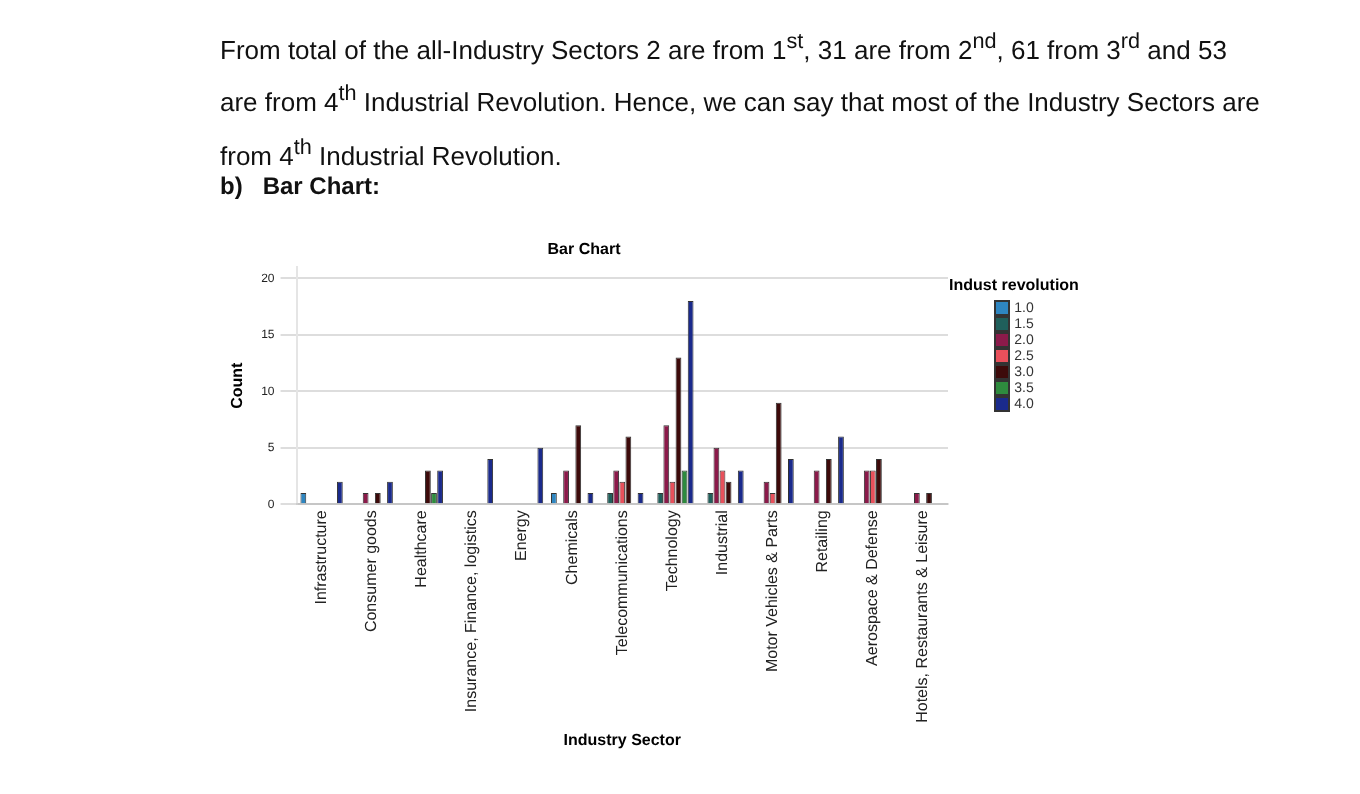  What do you see at coordinates (872, 587) in the screenshot?
I see `x-tick-label: Aerospace & Defense` at bounding box center [872, 587].